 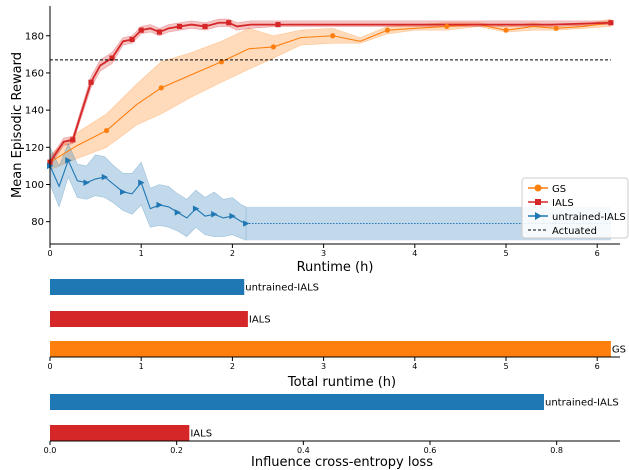 I want to click on legend-ials-marker, so click(x=538, y=202).